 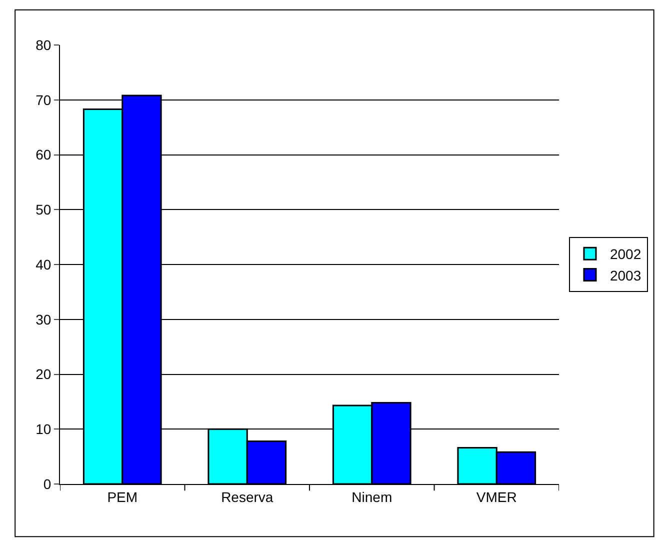 I want to click on legend-label: 2002, so click(x=626, y=254).